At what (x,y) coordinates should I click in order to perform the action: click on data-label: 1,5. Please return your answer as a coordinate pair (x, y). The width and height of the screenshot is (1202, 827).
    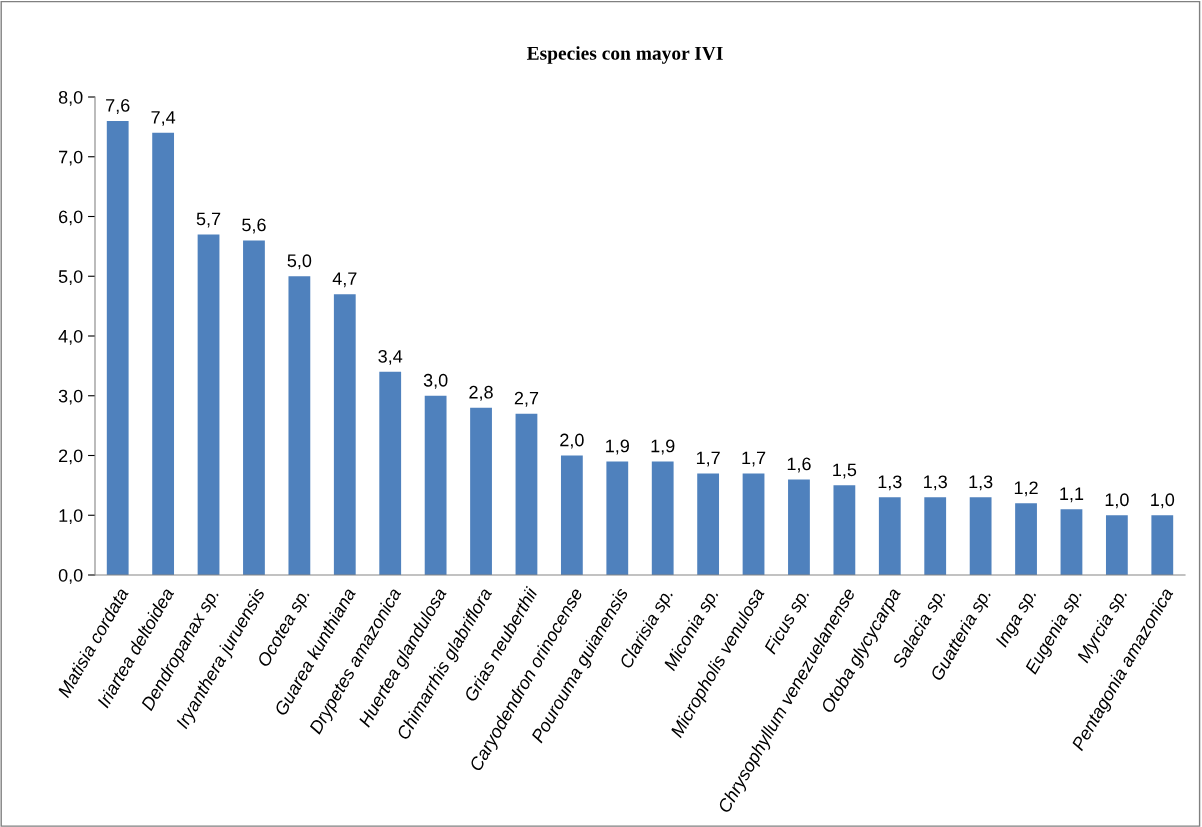
    Looking at the image, I should click on (845, 471).